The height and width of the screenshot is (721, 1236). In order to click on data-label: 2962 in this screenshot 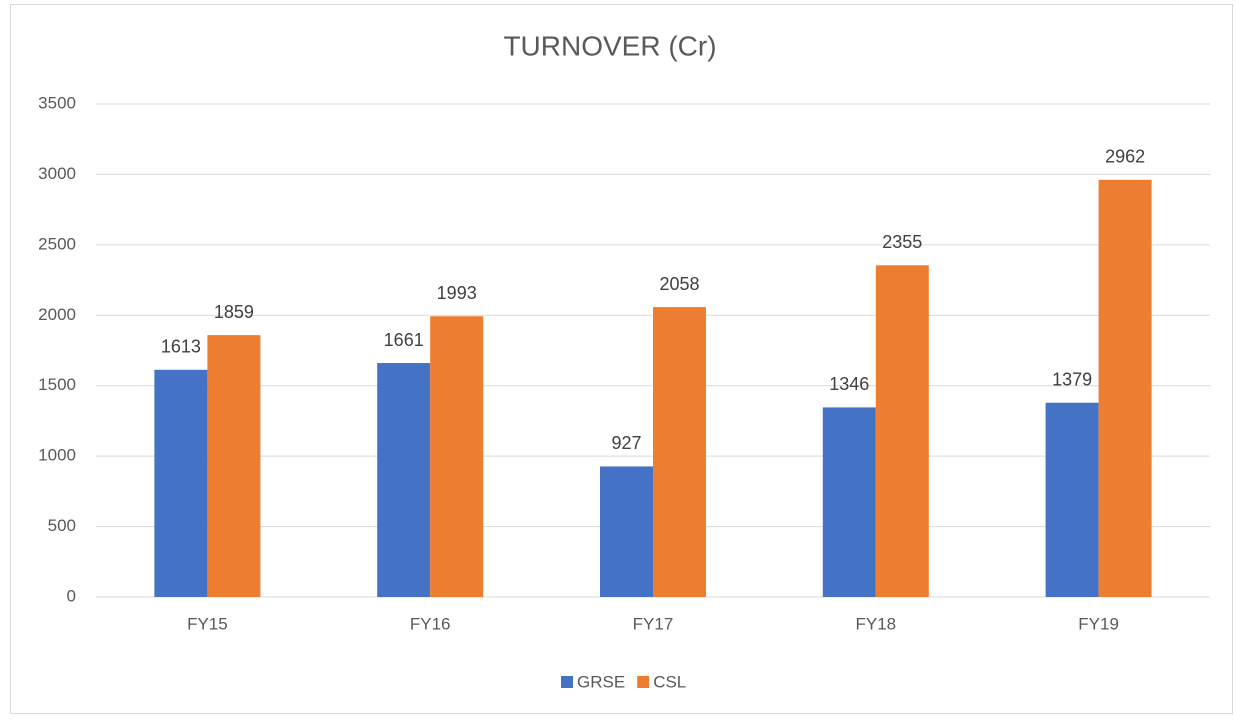, I will do `click(1125, 157)`.